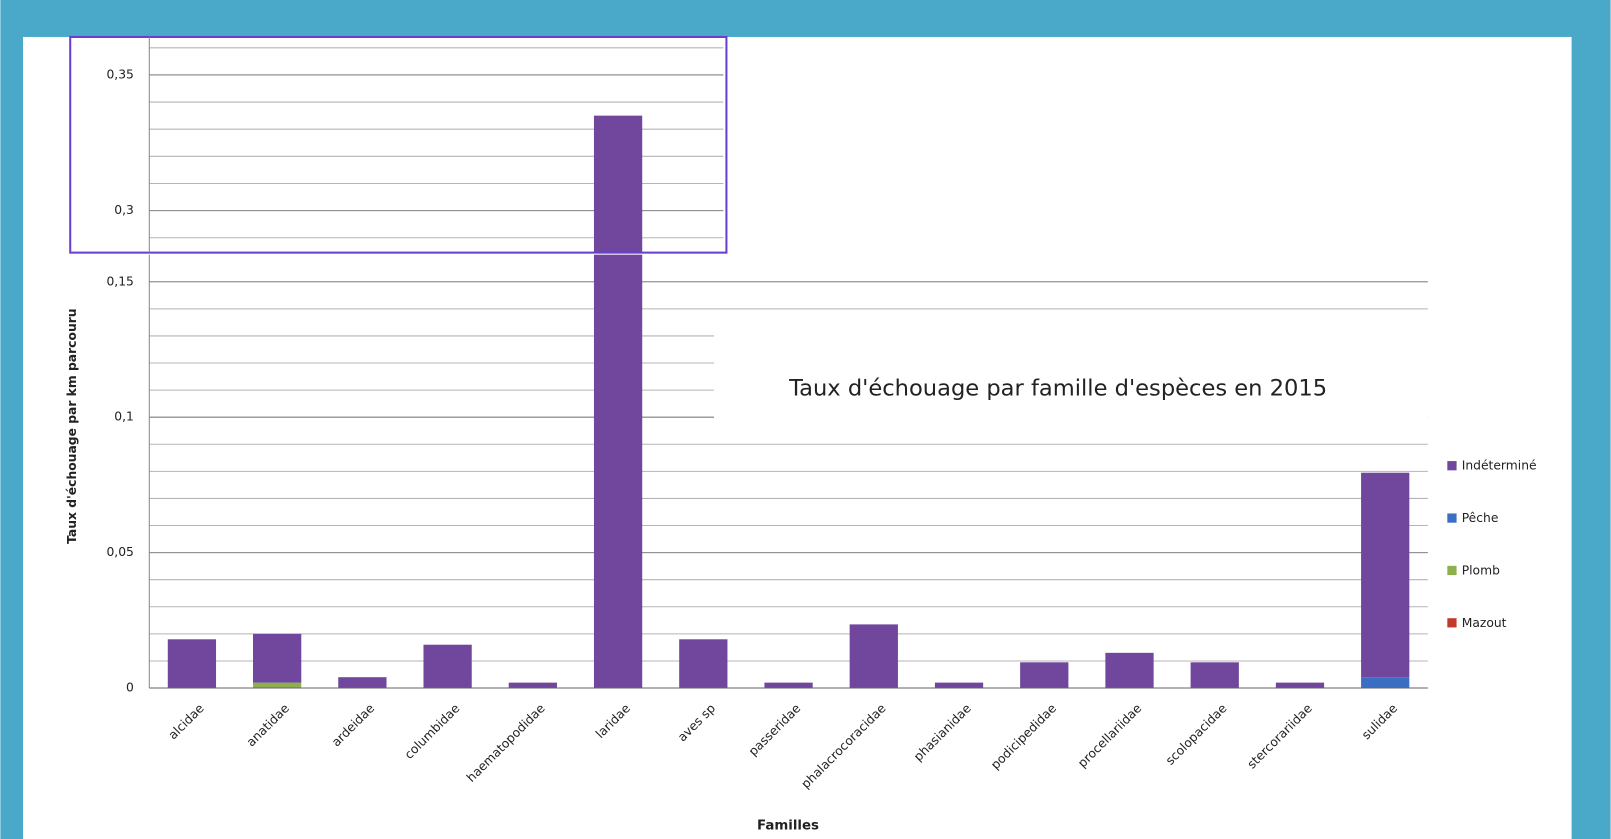  What do you see at coordinates (1484, 623) in the screenshot?
I see `legend-label: Mazout` at bounding box center [1484, 623].